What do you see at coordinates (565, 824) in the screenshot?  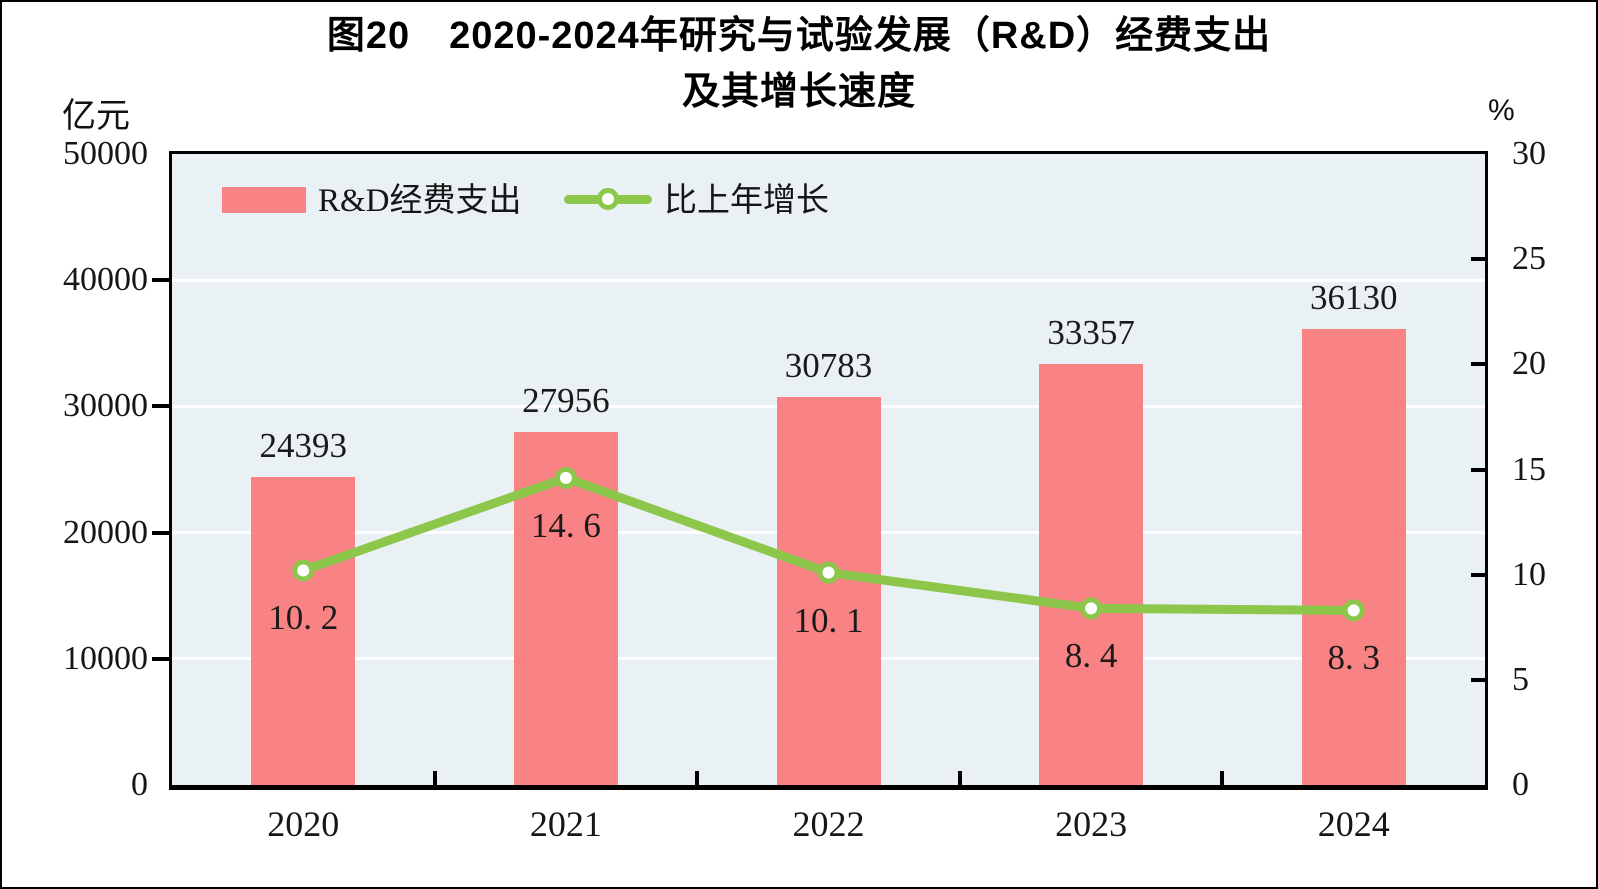 I see `x-axis-label-2021: 2021` at bounding box center [565, 824].